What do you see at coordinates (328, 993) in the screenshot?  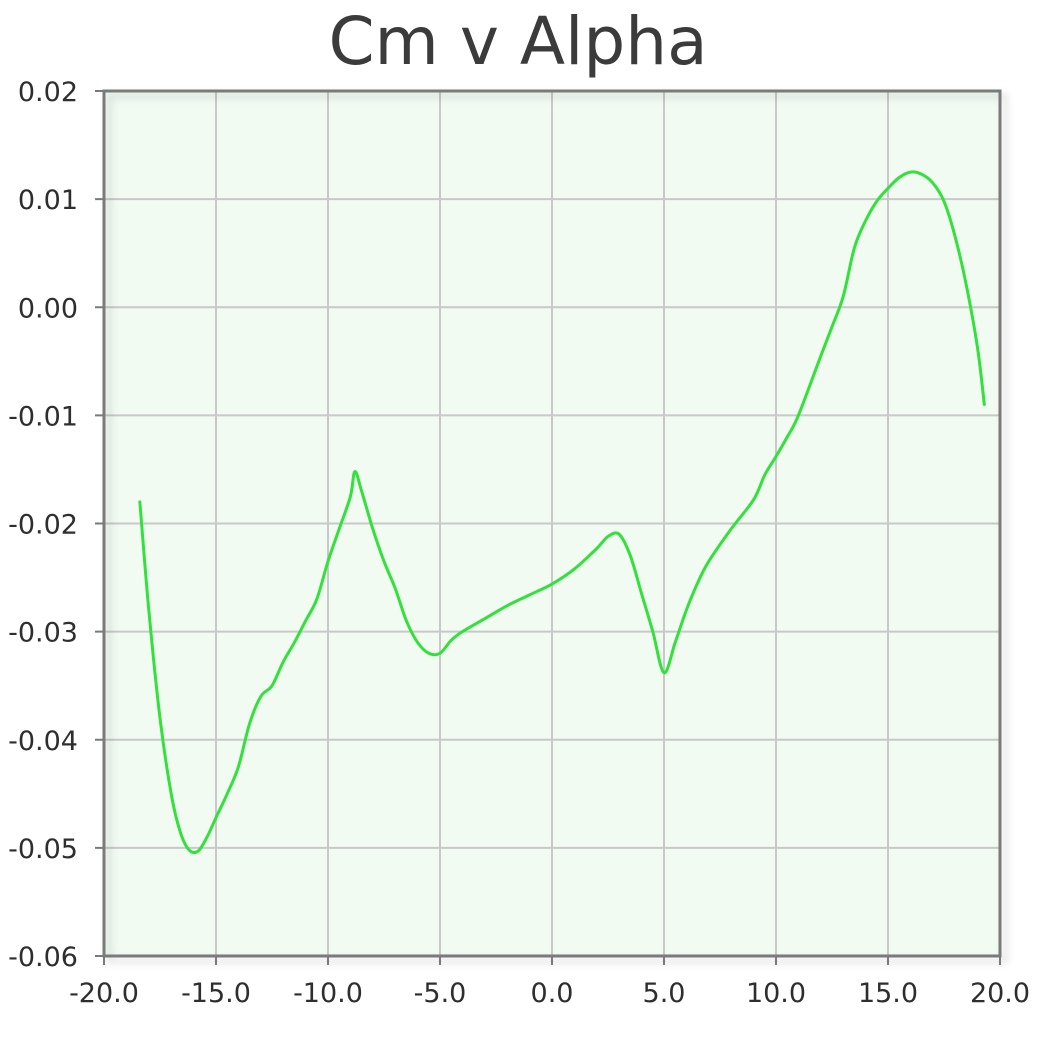 I see `x-tick-label: -10.0` at bounding box center [328, 993].